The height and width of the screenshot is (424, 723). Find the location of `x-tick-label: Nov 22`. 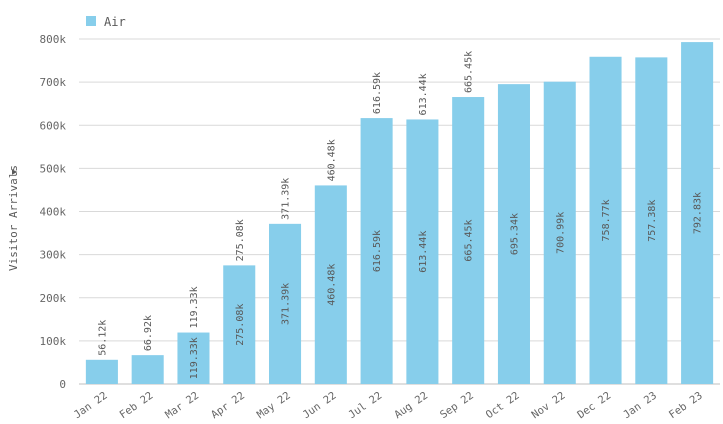

x-tick-label: Nov 22 is located at coordinates (549, 406).